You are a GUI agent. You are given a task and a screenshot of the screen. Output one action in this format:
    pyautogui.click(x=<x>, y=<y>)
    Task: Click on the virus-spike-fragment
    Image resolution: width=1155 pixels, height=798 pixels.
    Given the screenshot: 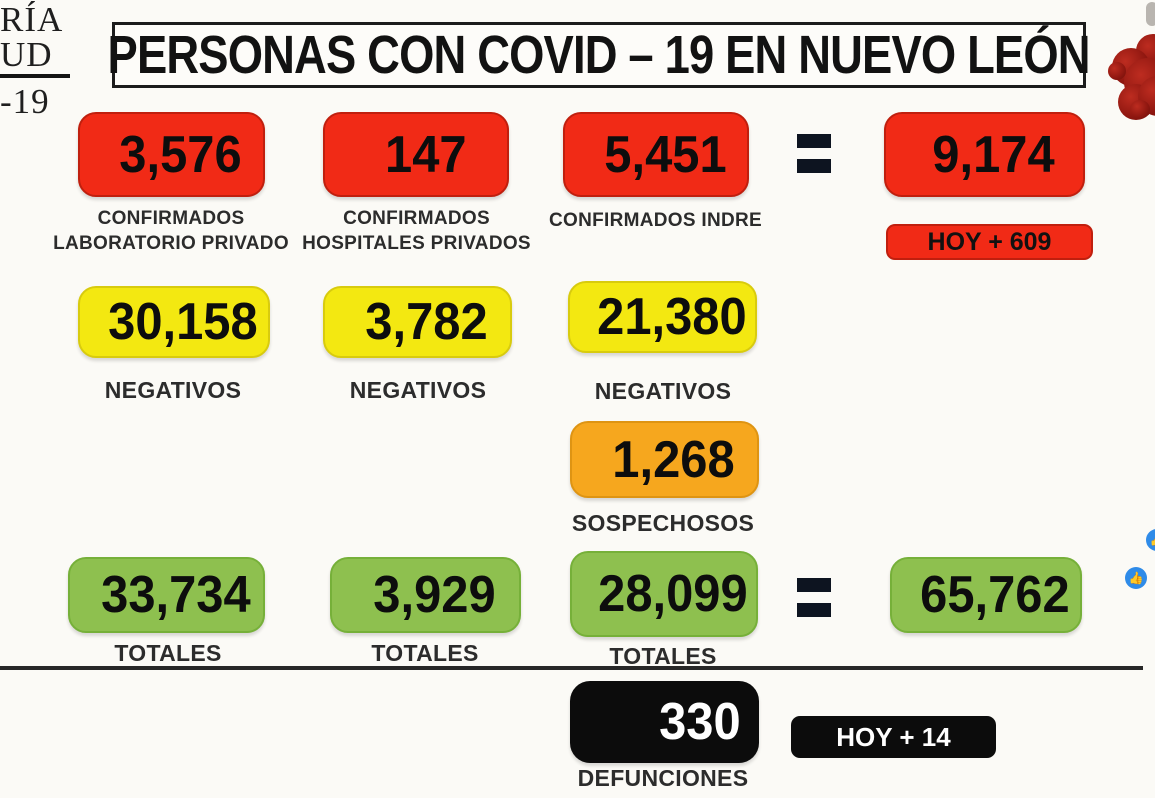 What is the action you would take?
    pyautogui.click(x=1150, y=14)
    